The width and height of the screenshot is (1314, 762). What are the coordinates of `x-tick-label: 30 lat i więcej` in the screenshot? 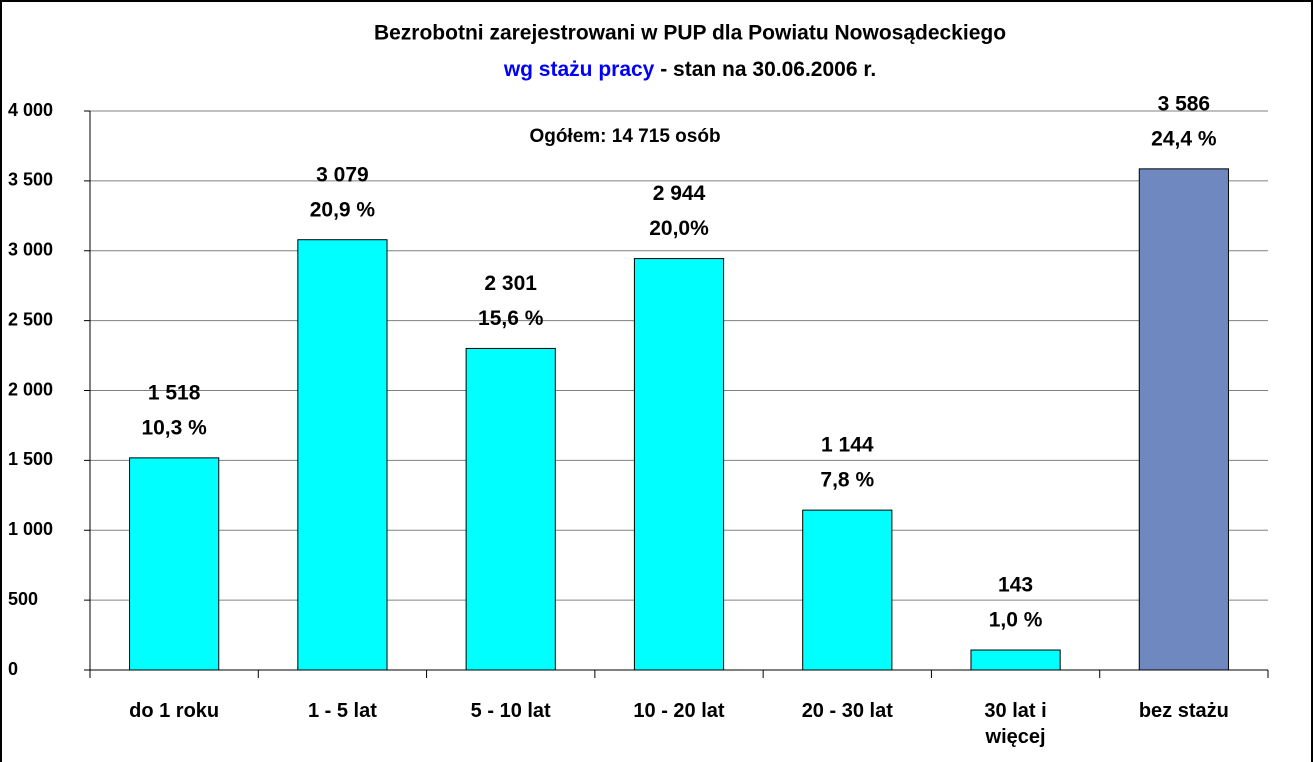 It's located at (1015, 724).